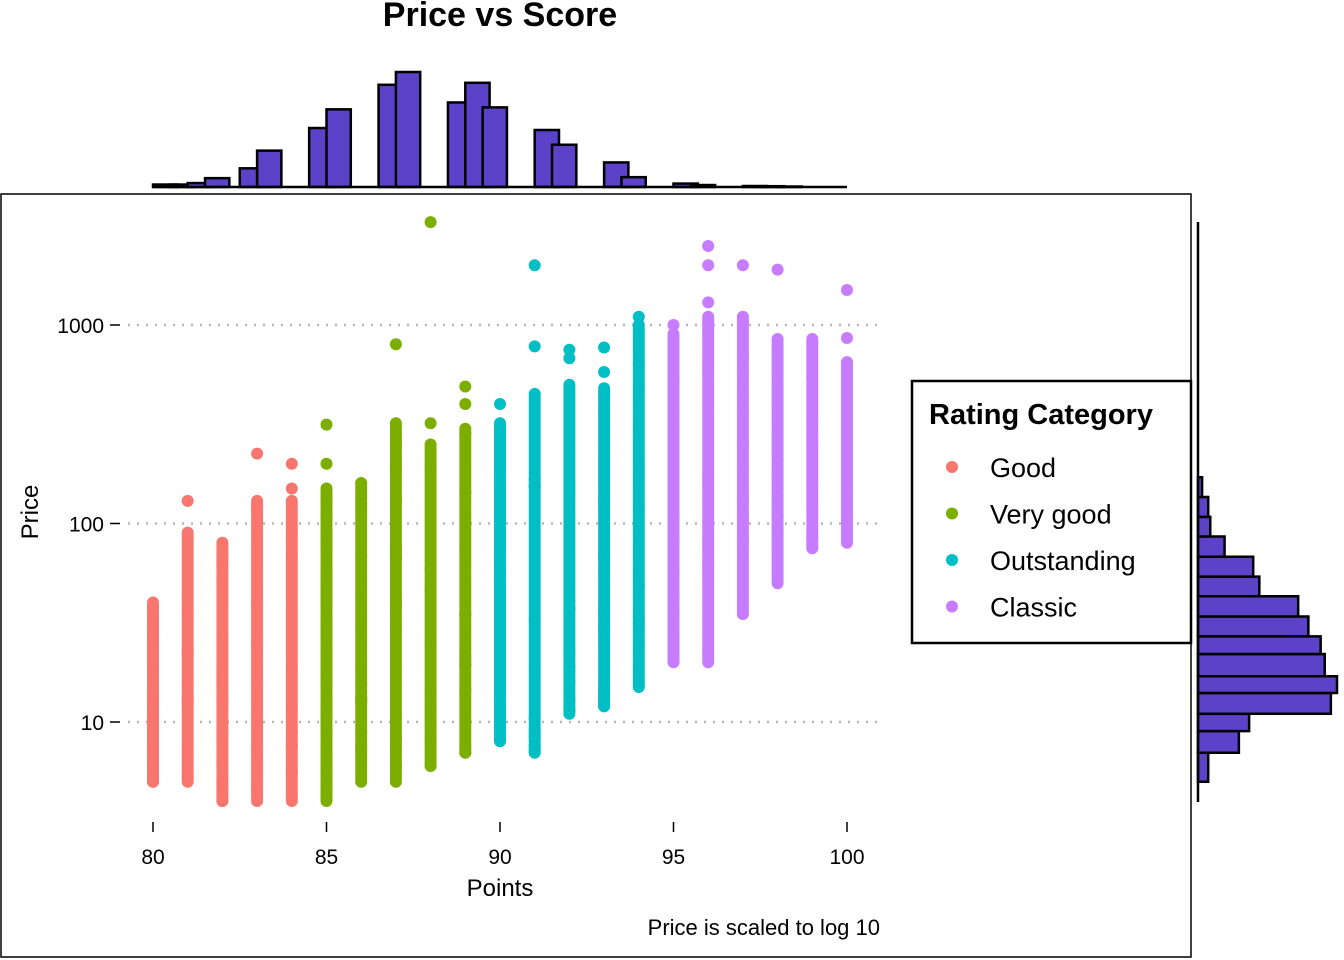 Image resolution: width=1344 pixels, height=960 pixels. I want to click on legend-swatch, so click(952, 513).